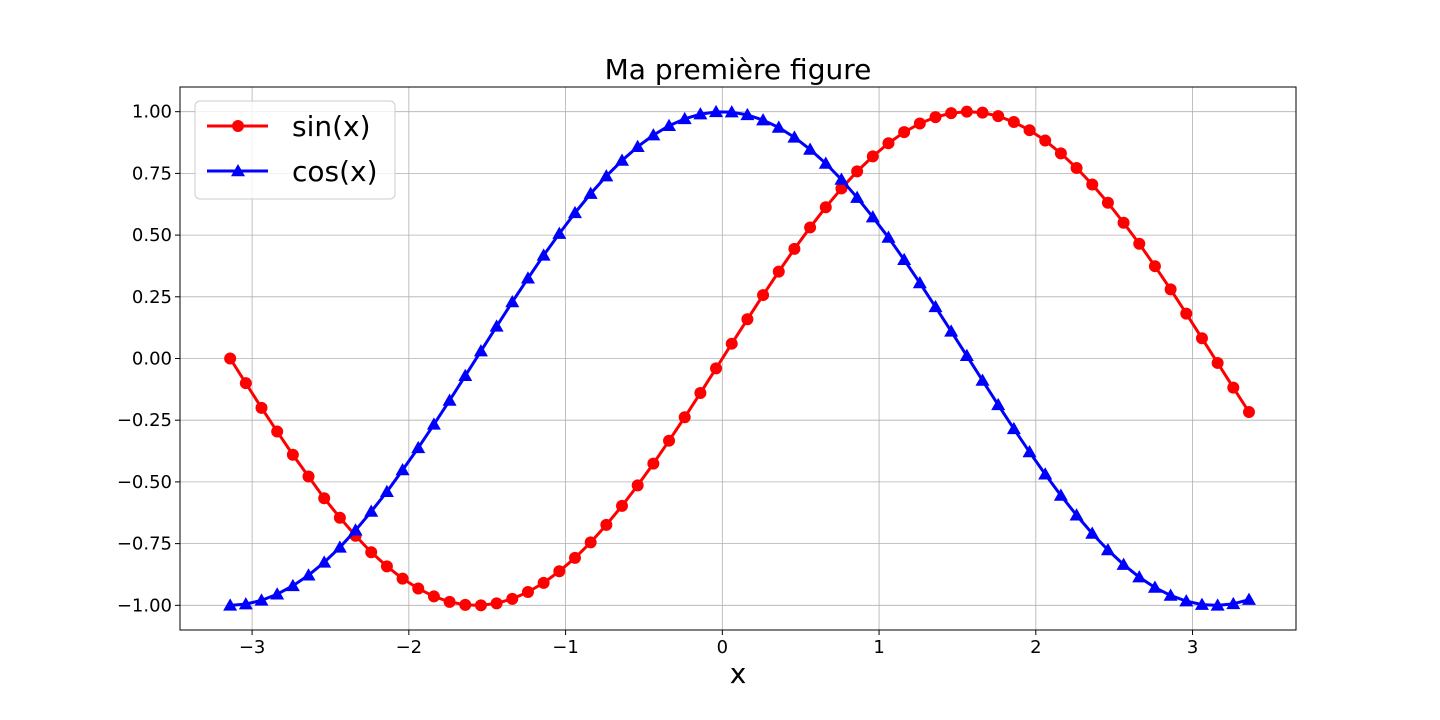 Image resolution: width=1440 pixels, height=720 pixels. Describe the element at coordinates (144, 420) in the screenshot. I see `y-tick-label: −0.25` at that location.